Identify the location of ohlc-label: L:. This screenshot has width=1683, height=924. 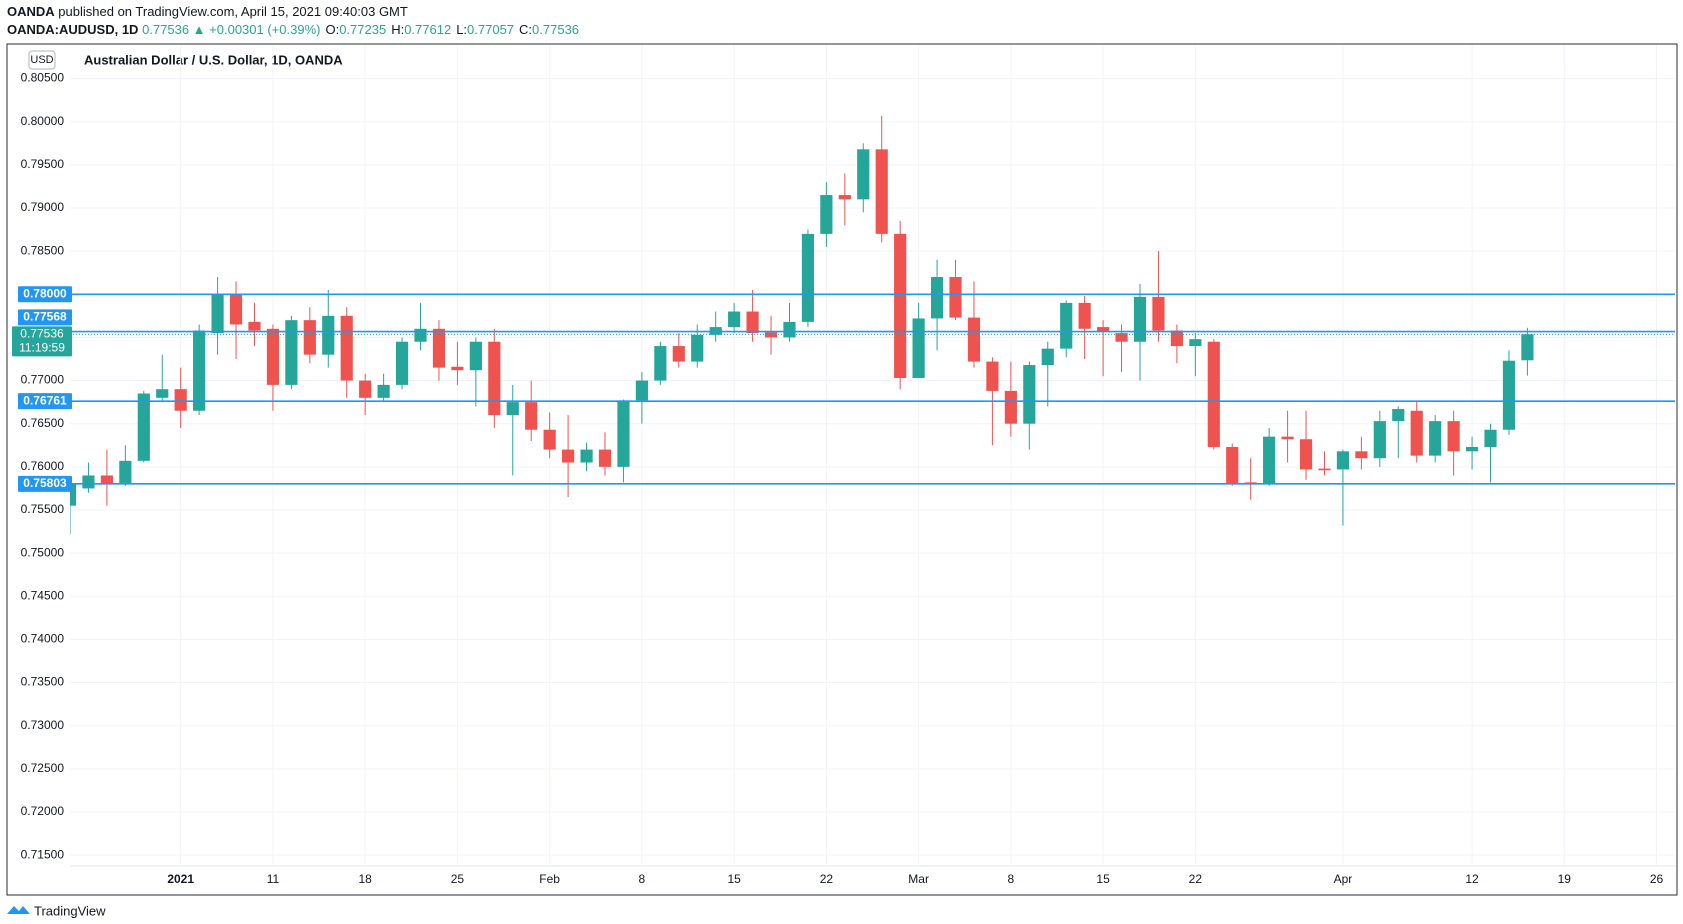
(461, 29).